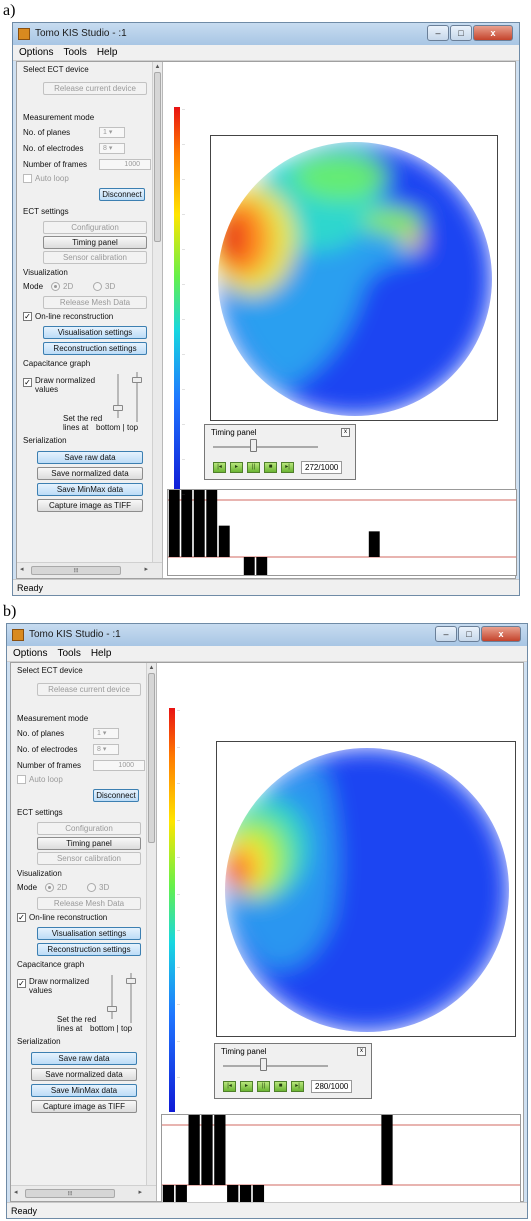 The image size is (531, 1221). Describe the element at coordinates (99, 733) in the screenshot. I see `planes-value: 1` at that location.